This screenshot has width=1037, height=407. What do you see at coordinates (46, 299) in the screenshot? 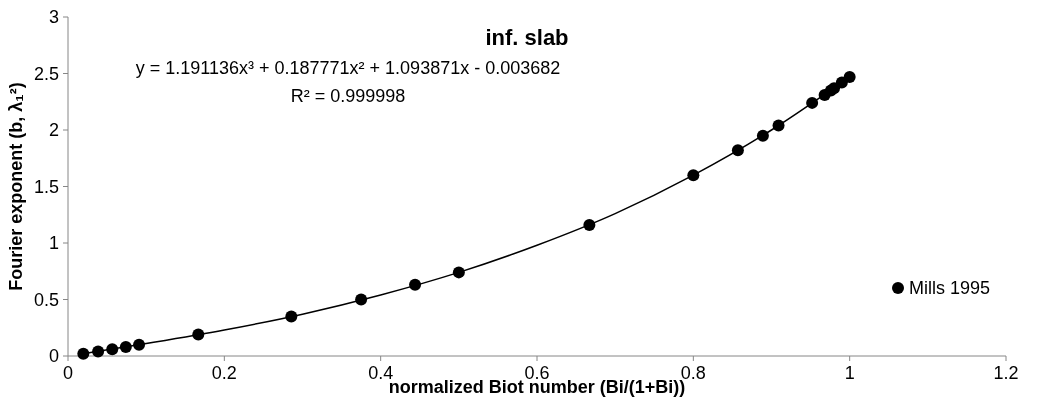
I see `y-tick-label: 0.5` at bounding box center [46, 299].